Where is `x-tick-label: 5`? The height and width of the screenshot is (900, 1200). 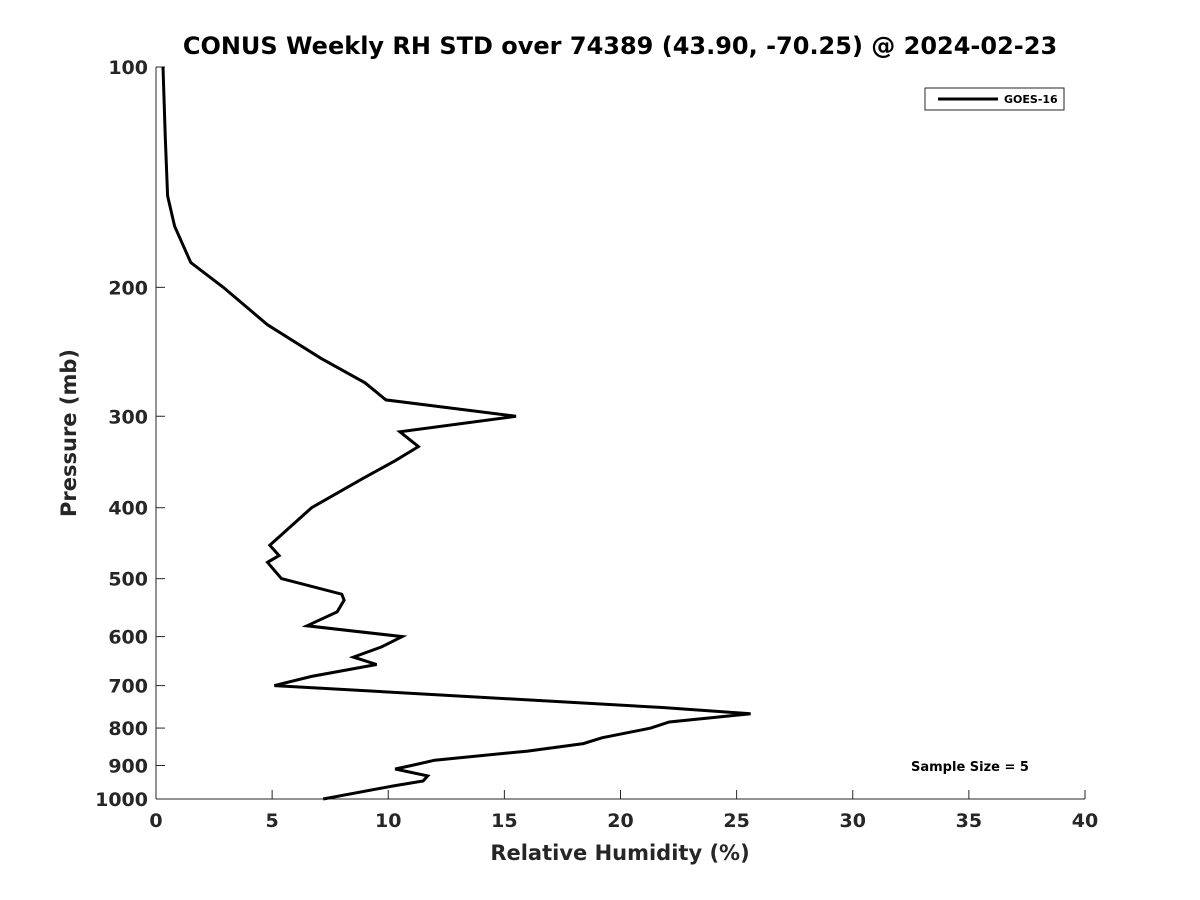 x-tick-label: 5 is located at coordinates (272, 821).